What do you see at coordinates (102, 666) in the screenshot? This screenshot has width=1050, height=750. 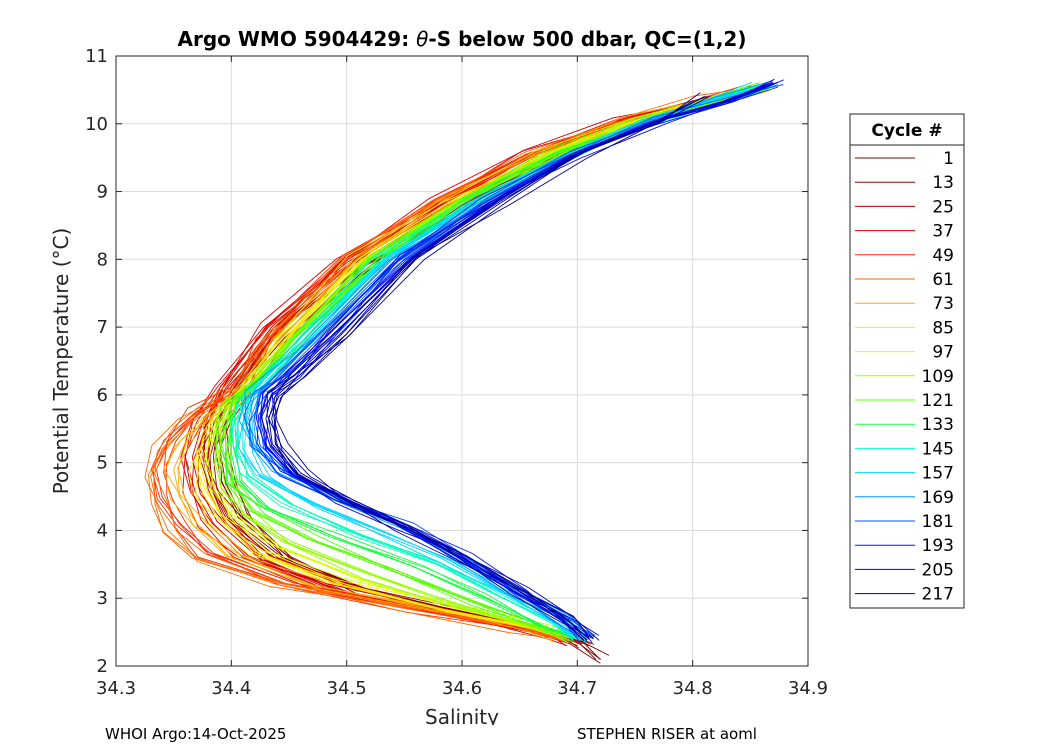 I see `y-tick-label: 2` at bounding box center [102, 666].